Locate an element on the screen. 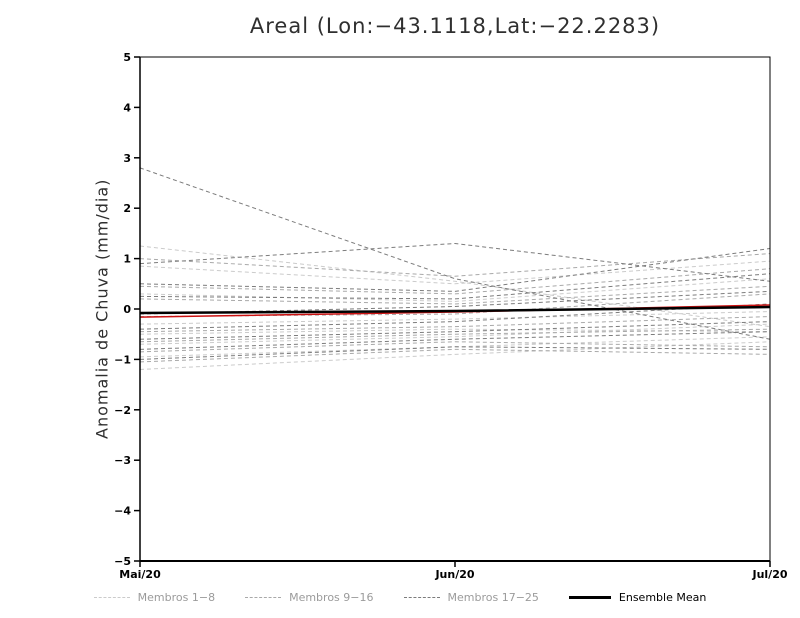  y-tick-label: 3 is located at coordinates (127, 158).